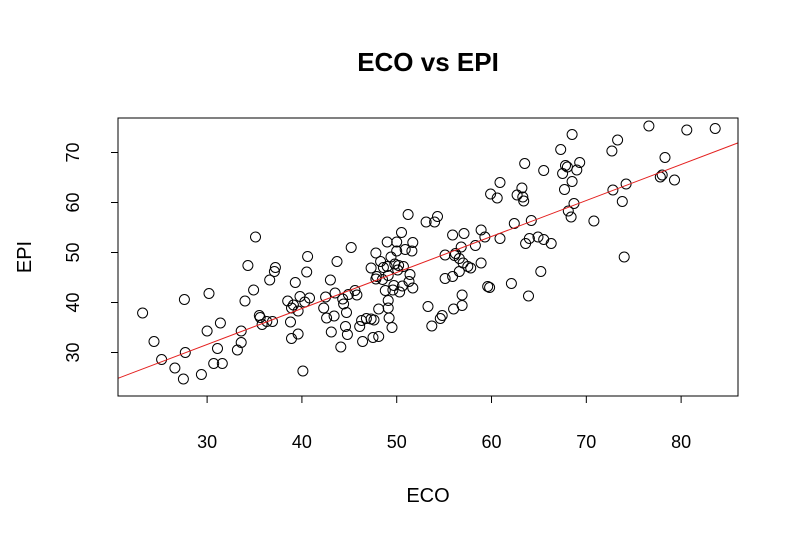 The width and height of the screenshot is (799, 540). What do you see at coordinates (73, 352) in the screenshot?
I see `y-tick-label: 30` at bounding box center [73, 352].